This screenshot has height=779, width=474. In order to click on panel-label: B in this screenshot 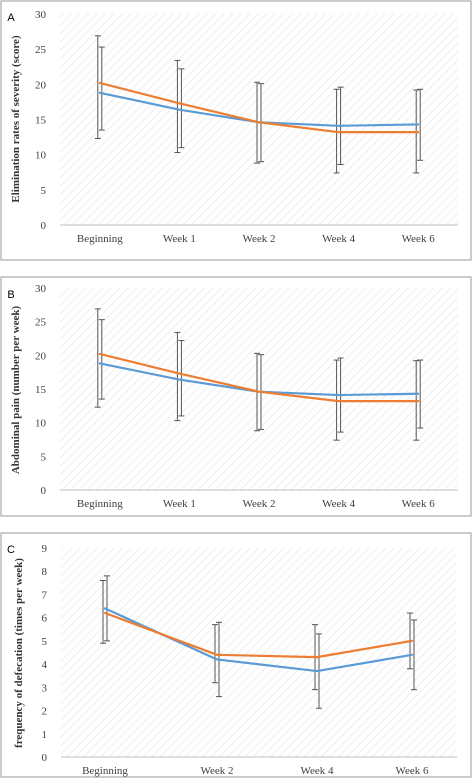, I will do `click(10, 295)`.